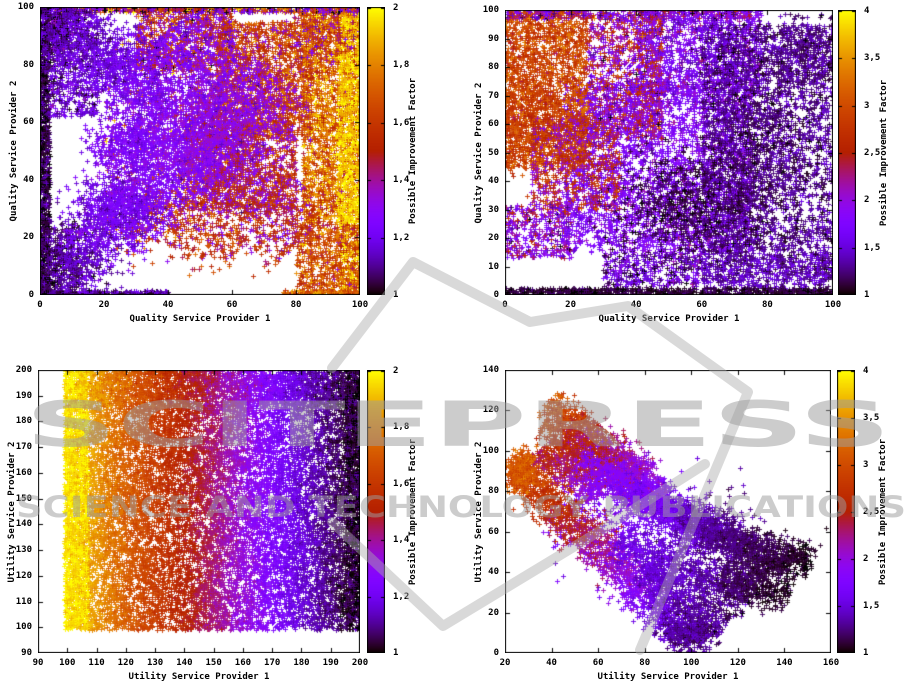 The width and height of the screenshot is (915, 690). What do you see at coordinates (461, 507) in the screenshot?
I see `watermark-subtitle: SCIENCE AND TECHNOLOGY PUBLICATIONS` at bounding box center [461, 507].